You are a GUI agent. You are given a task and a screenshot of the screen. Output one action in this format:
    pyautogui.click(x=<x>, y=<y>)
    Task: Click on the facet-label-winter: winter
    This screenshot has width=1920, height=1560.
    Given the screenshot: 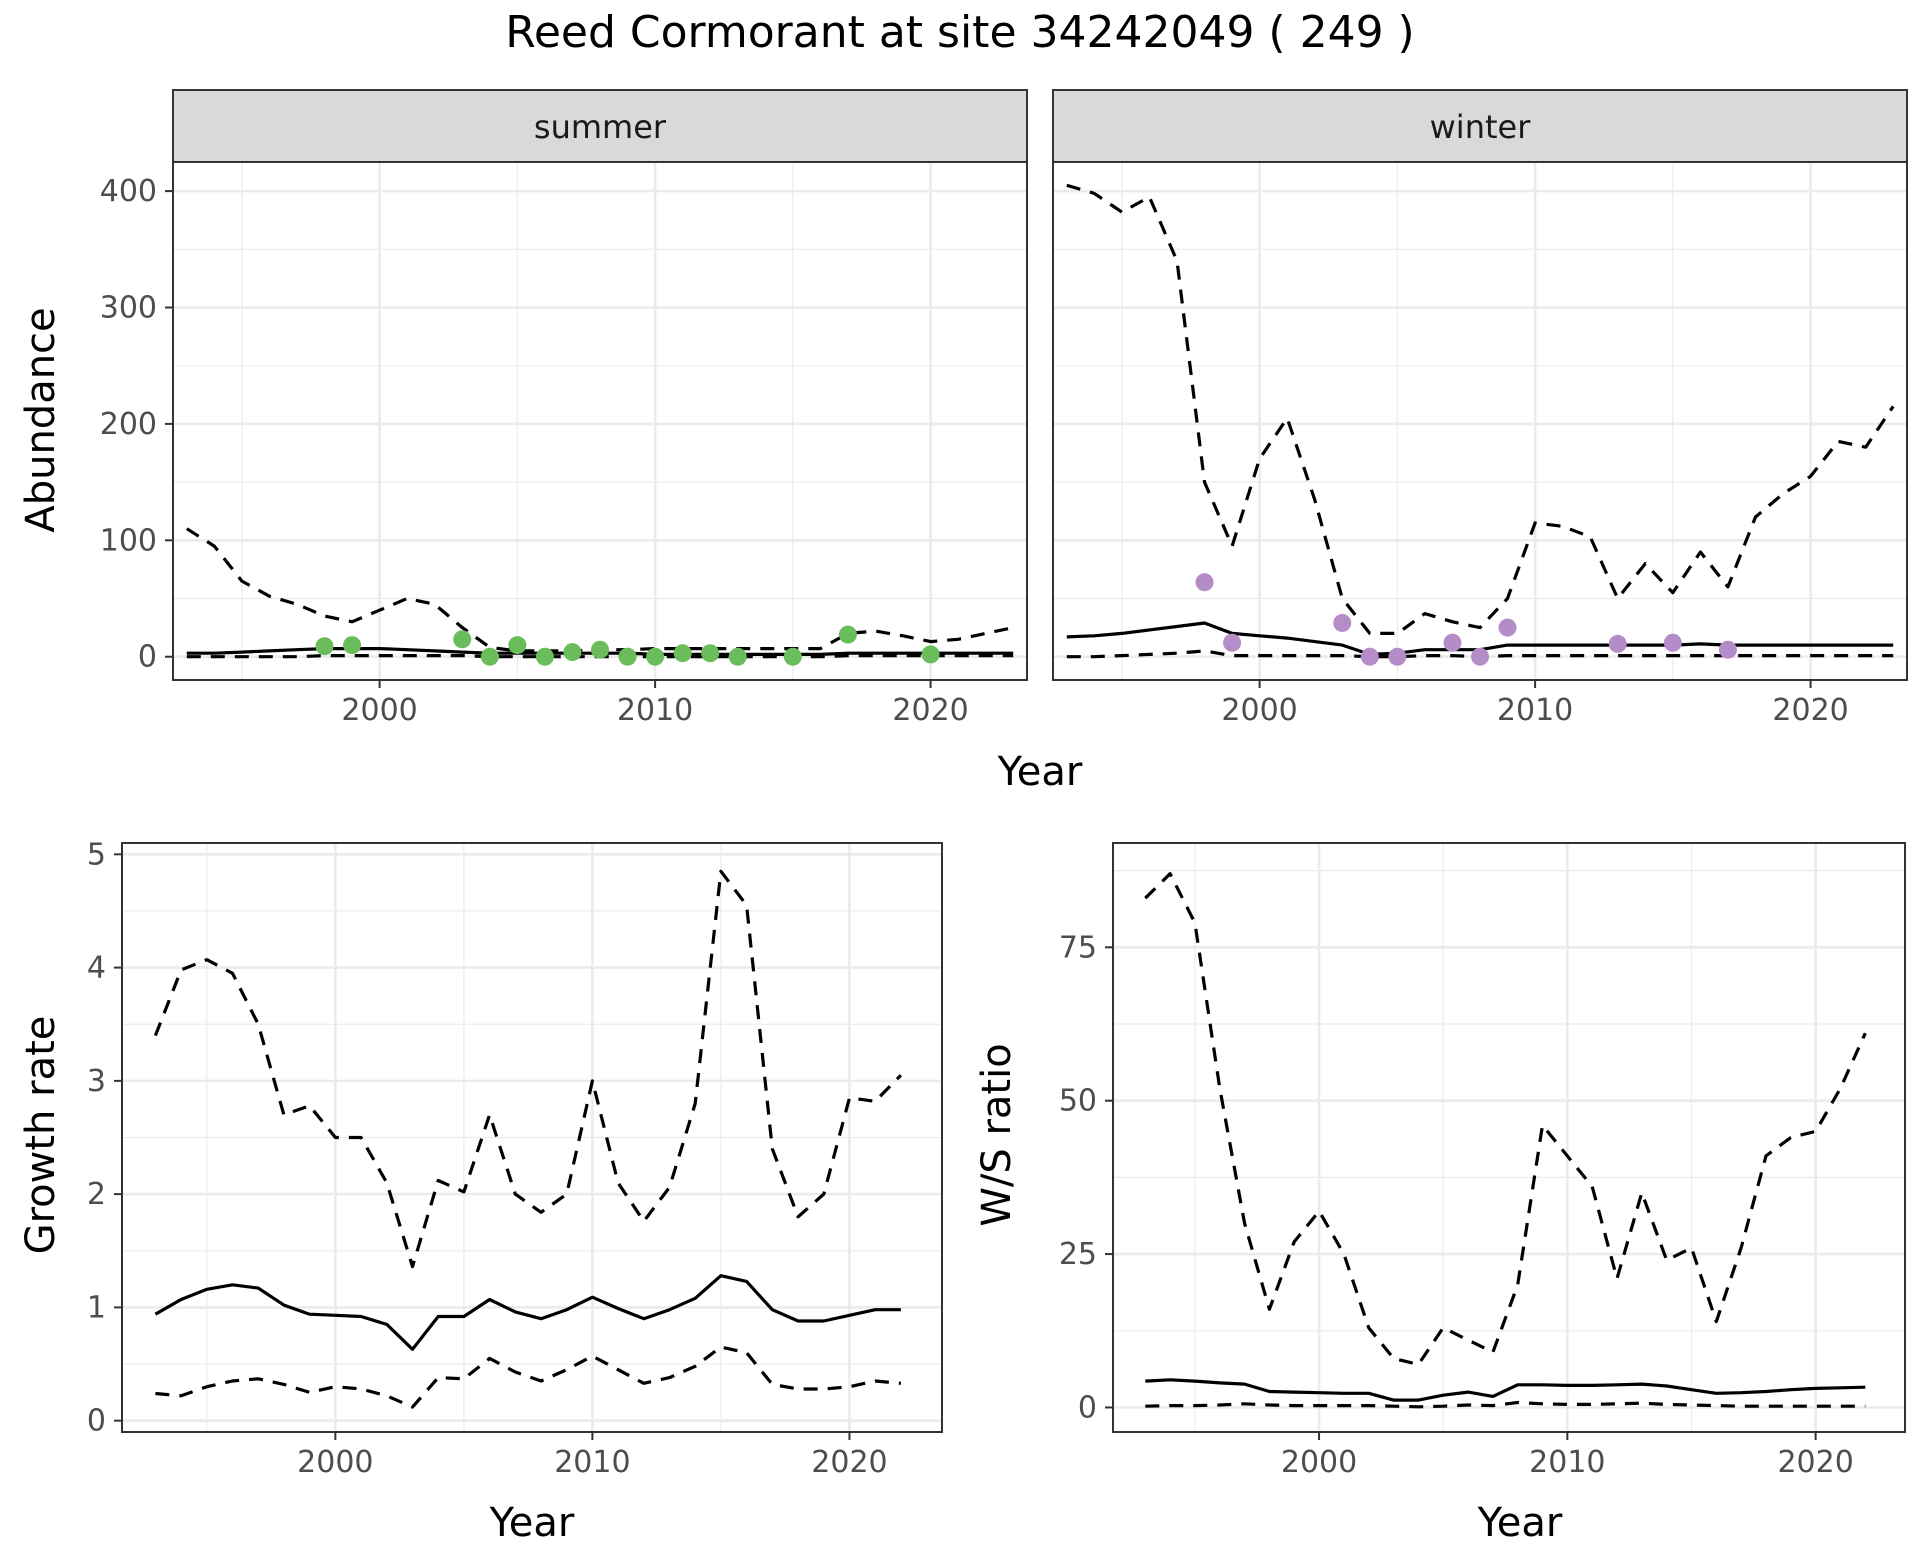 What is the action you would take?
    pyautogui.click(x=1481, y=127)
    